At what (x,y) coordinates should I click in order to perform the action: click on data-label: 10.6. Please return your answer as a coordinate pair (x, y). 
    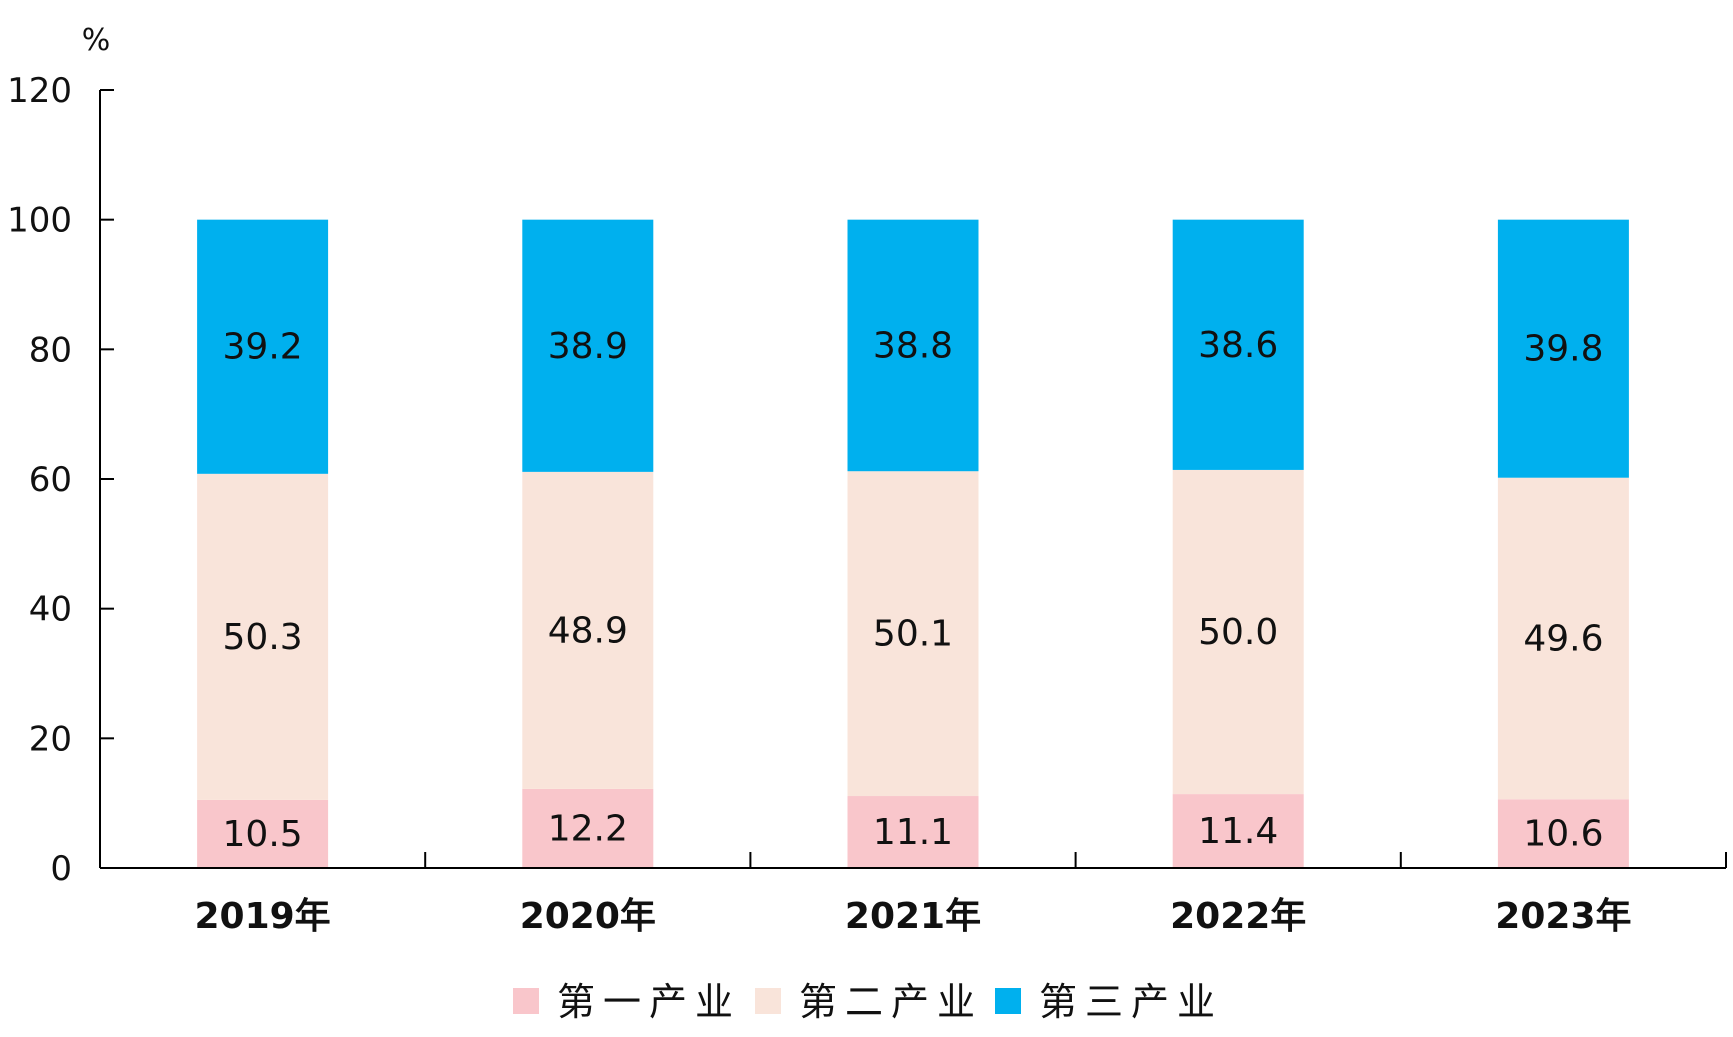
    Looking at the image, I should click on (1563, 834).